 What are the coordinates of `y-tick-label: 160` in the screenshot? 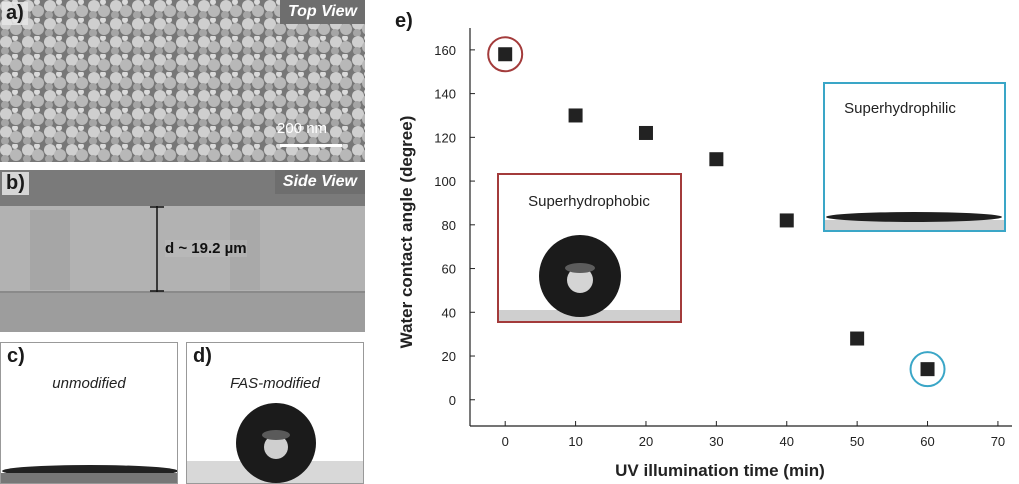 It's located at (445, 50).